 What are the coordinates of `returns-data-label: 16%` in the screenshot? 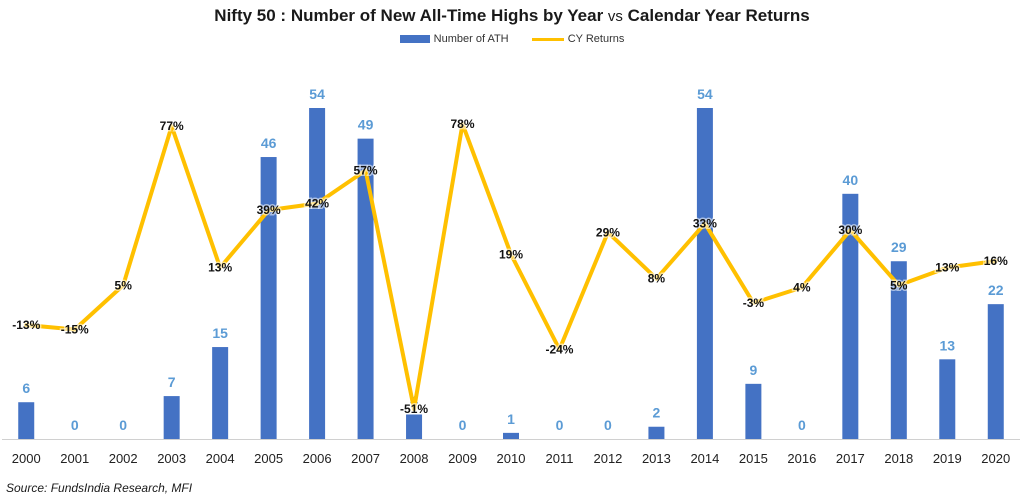 It's located at (996, 261).